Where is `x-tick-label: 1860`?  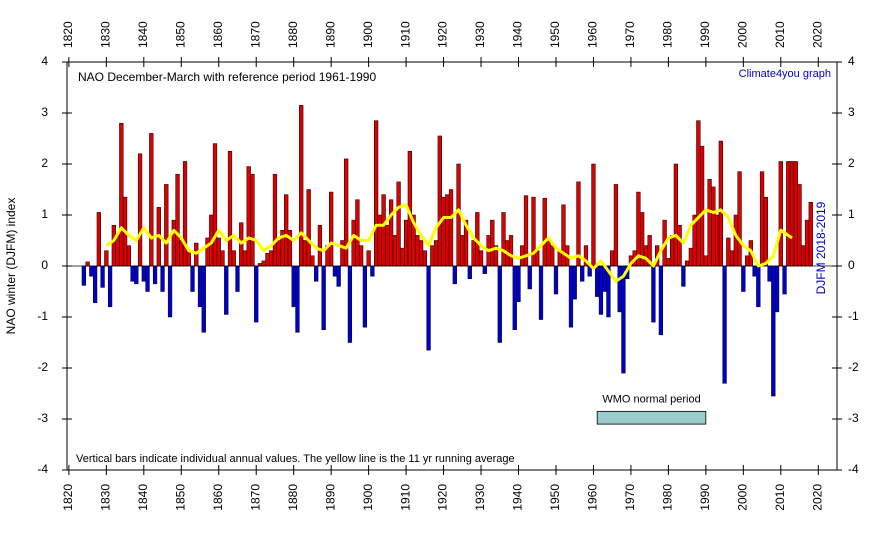 x-tick-label: 1860 is located at coordinates (218, 497).